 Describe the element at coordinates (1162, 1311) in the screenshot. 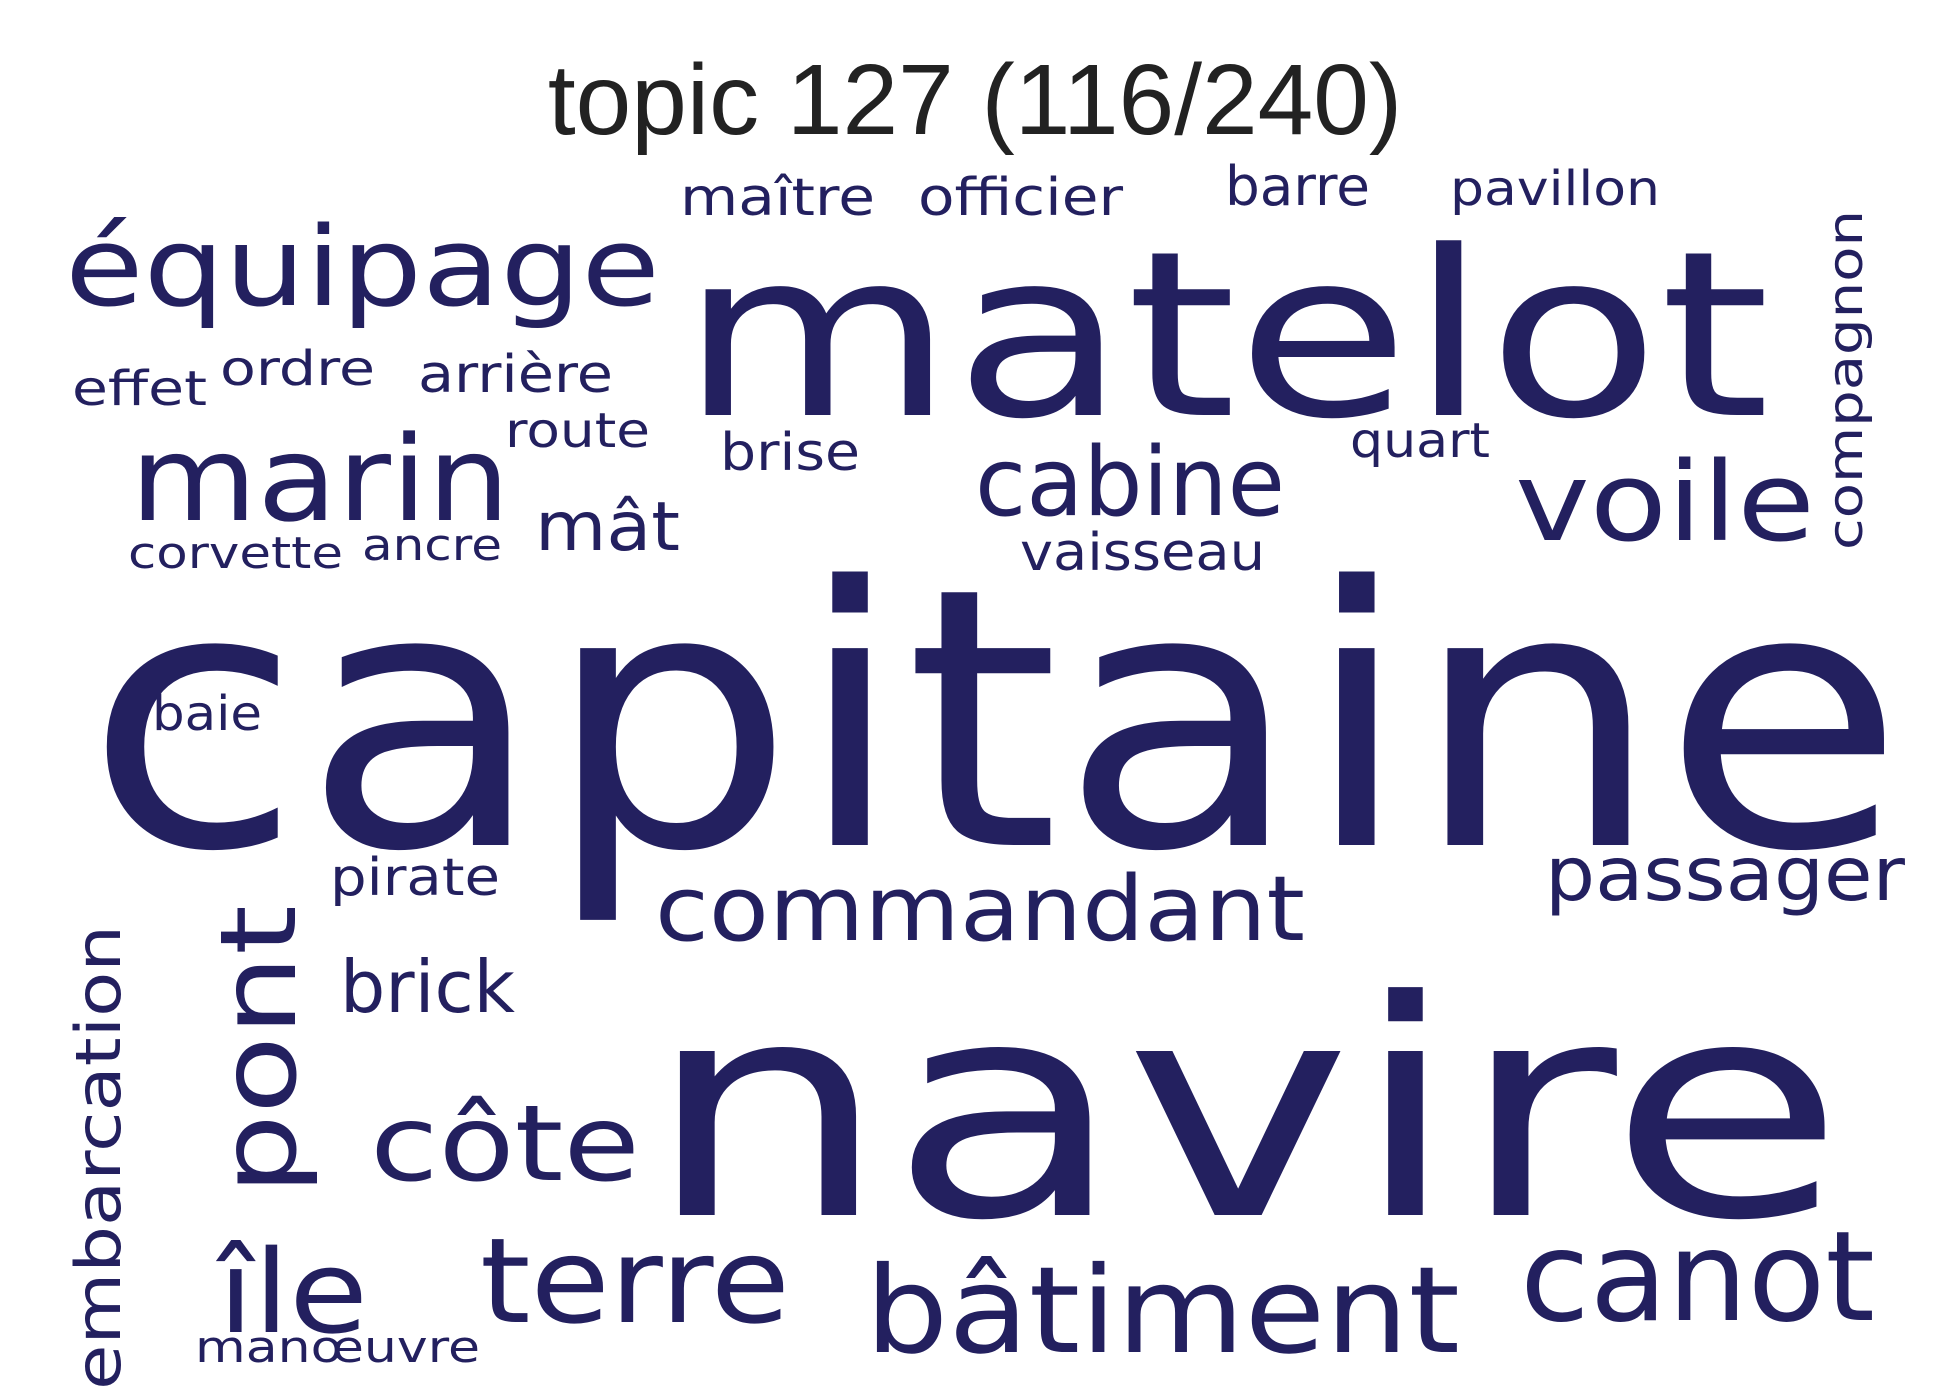

I see `word-8: bâtiment` at that location.